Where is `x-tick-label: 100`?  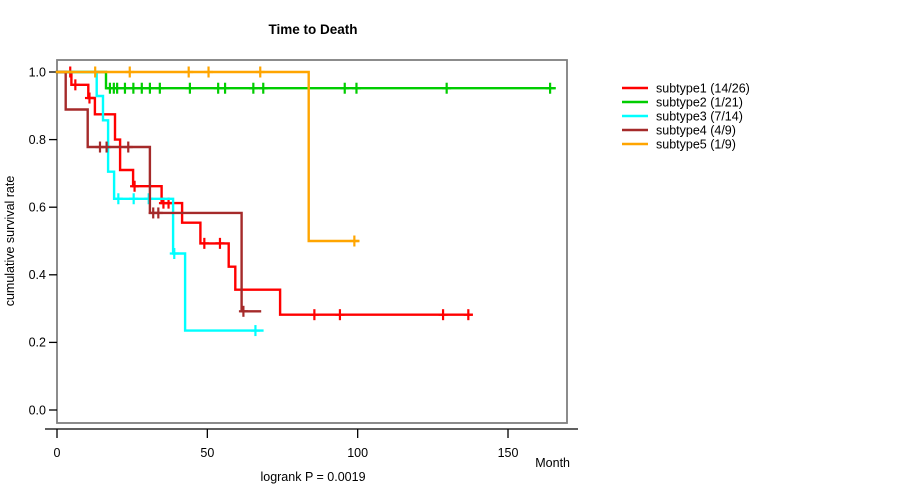
x-tick-label: 100 is located at coordinates (357, 453).